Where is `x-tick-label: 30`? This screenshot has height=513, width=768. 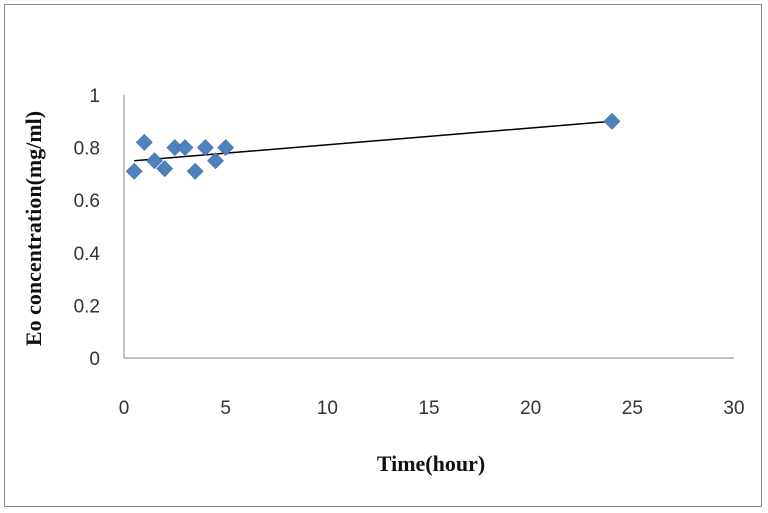 x-tick-label: 30 is located at coordinates (733, 408).